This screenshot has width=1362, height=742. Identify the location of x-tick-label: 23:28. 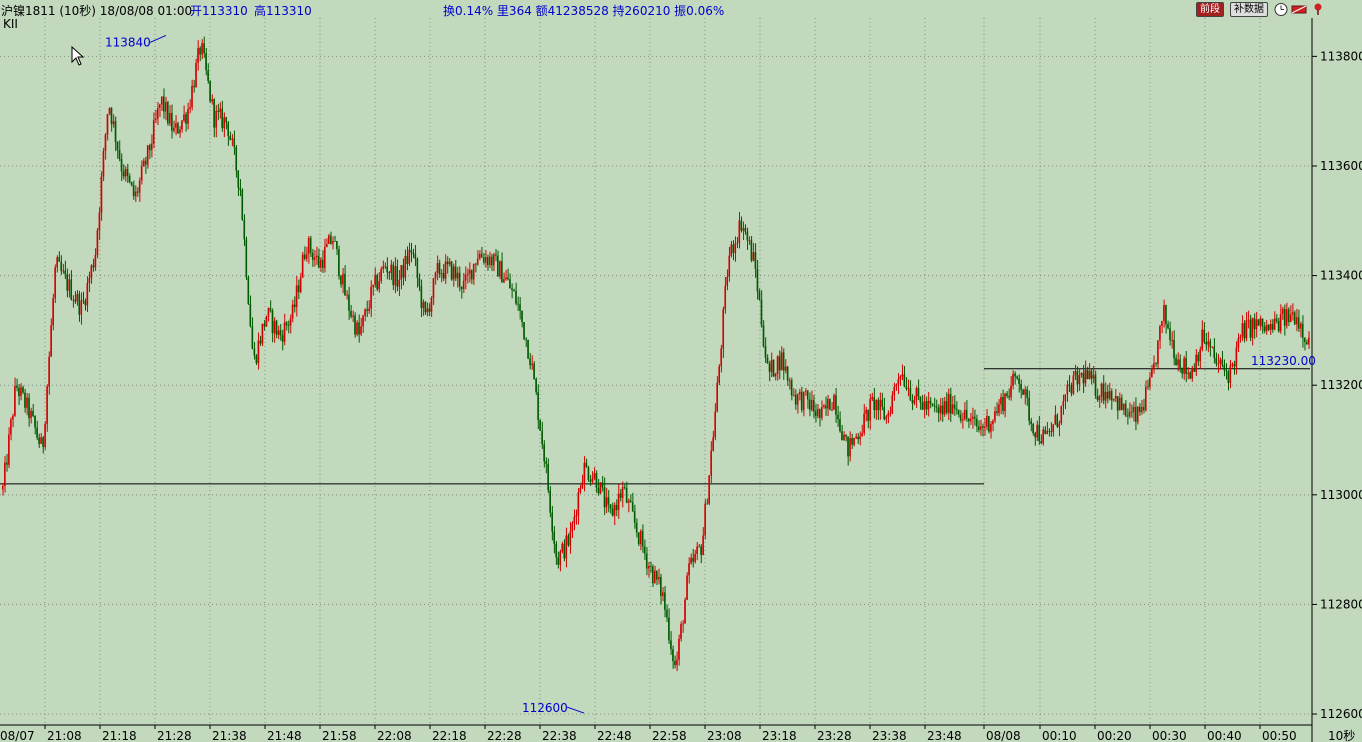
(834, 735).